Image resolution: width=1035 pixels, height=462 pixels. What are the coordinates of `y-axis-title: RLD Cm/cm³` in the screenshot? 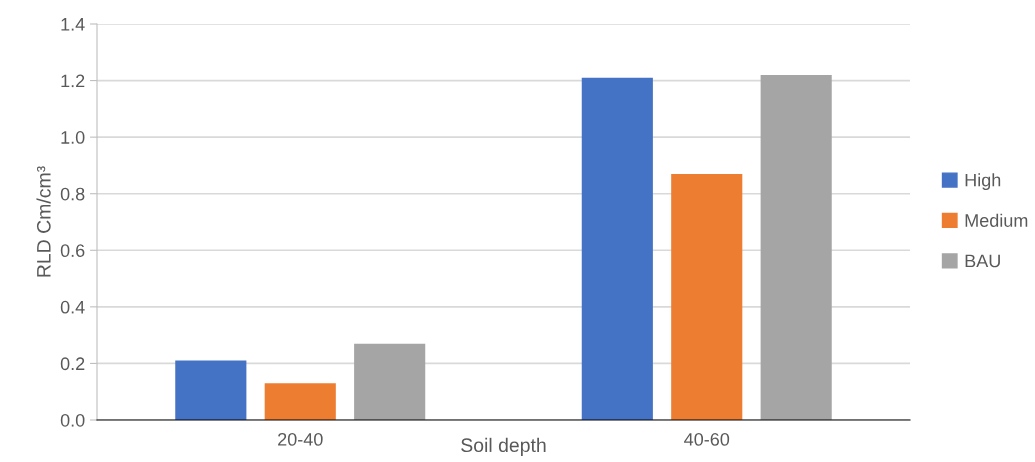 It's located at (43, 221).